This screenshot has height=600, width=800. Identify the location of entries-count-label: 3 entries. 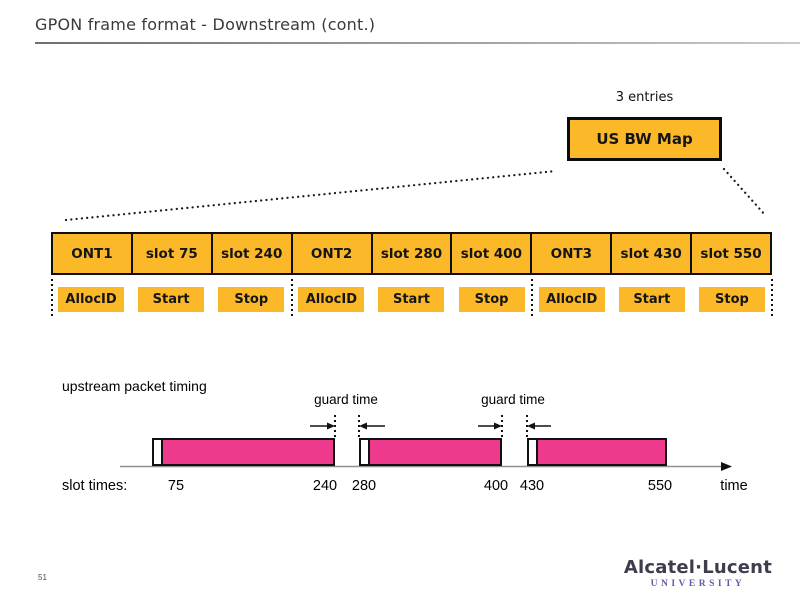
(644, 97).